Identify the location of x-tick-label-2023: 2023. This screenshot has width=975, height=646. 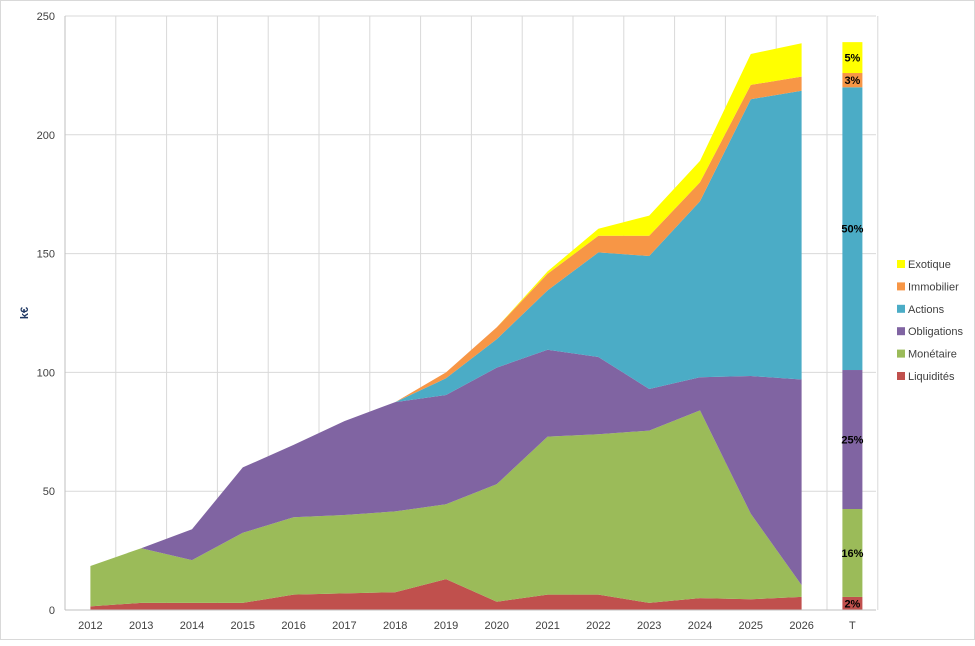
(649, 626).